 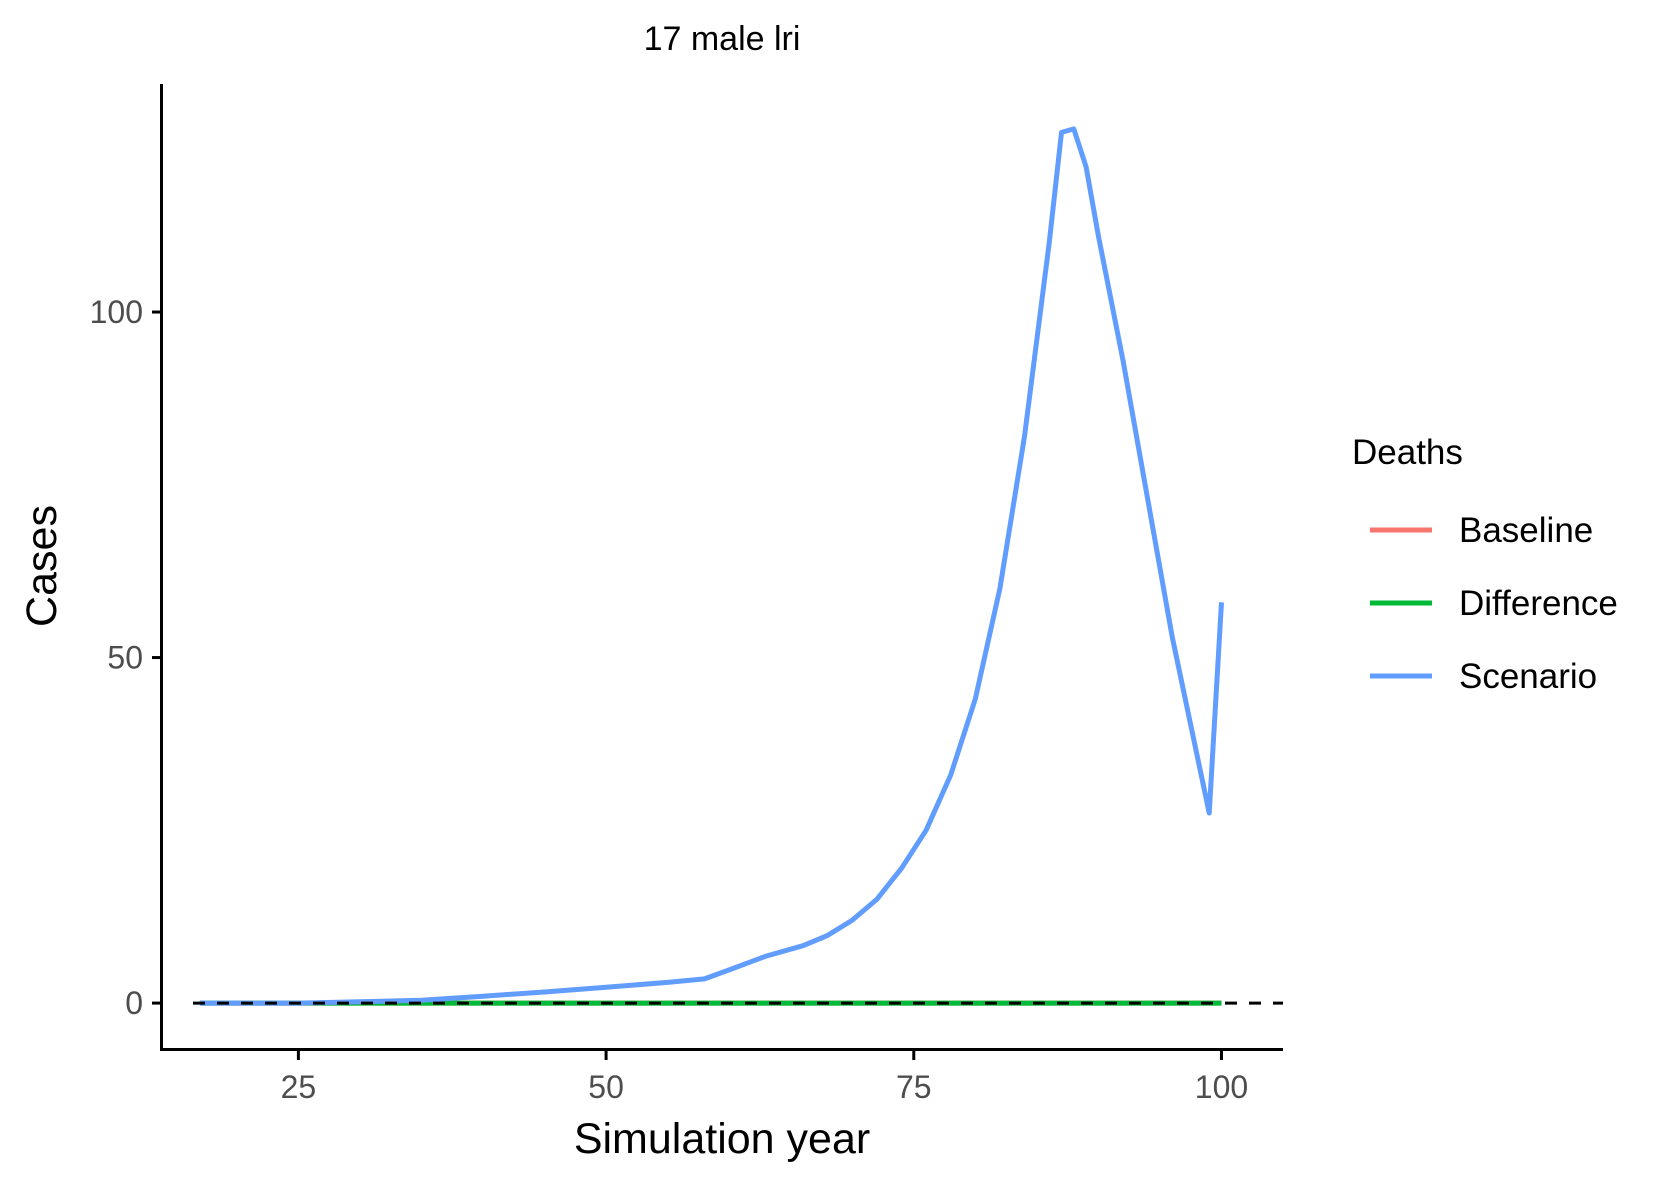 What do you see at coordinates (42, 566) in the screenshot?
I see `y-axis-title: Cases` at bounding box center [42, 566].